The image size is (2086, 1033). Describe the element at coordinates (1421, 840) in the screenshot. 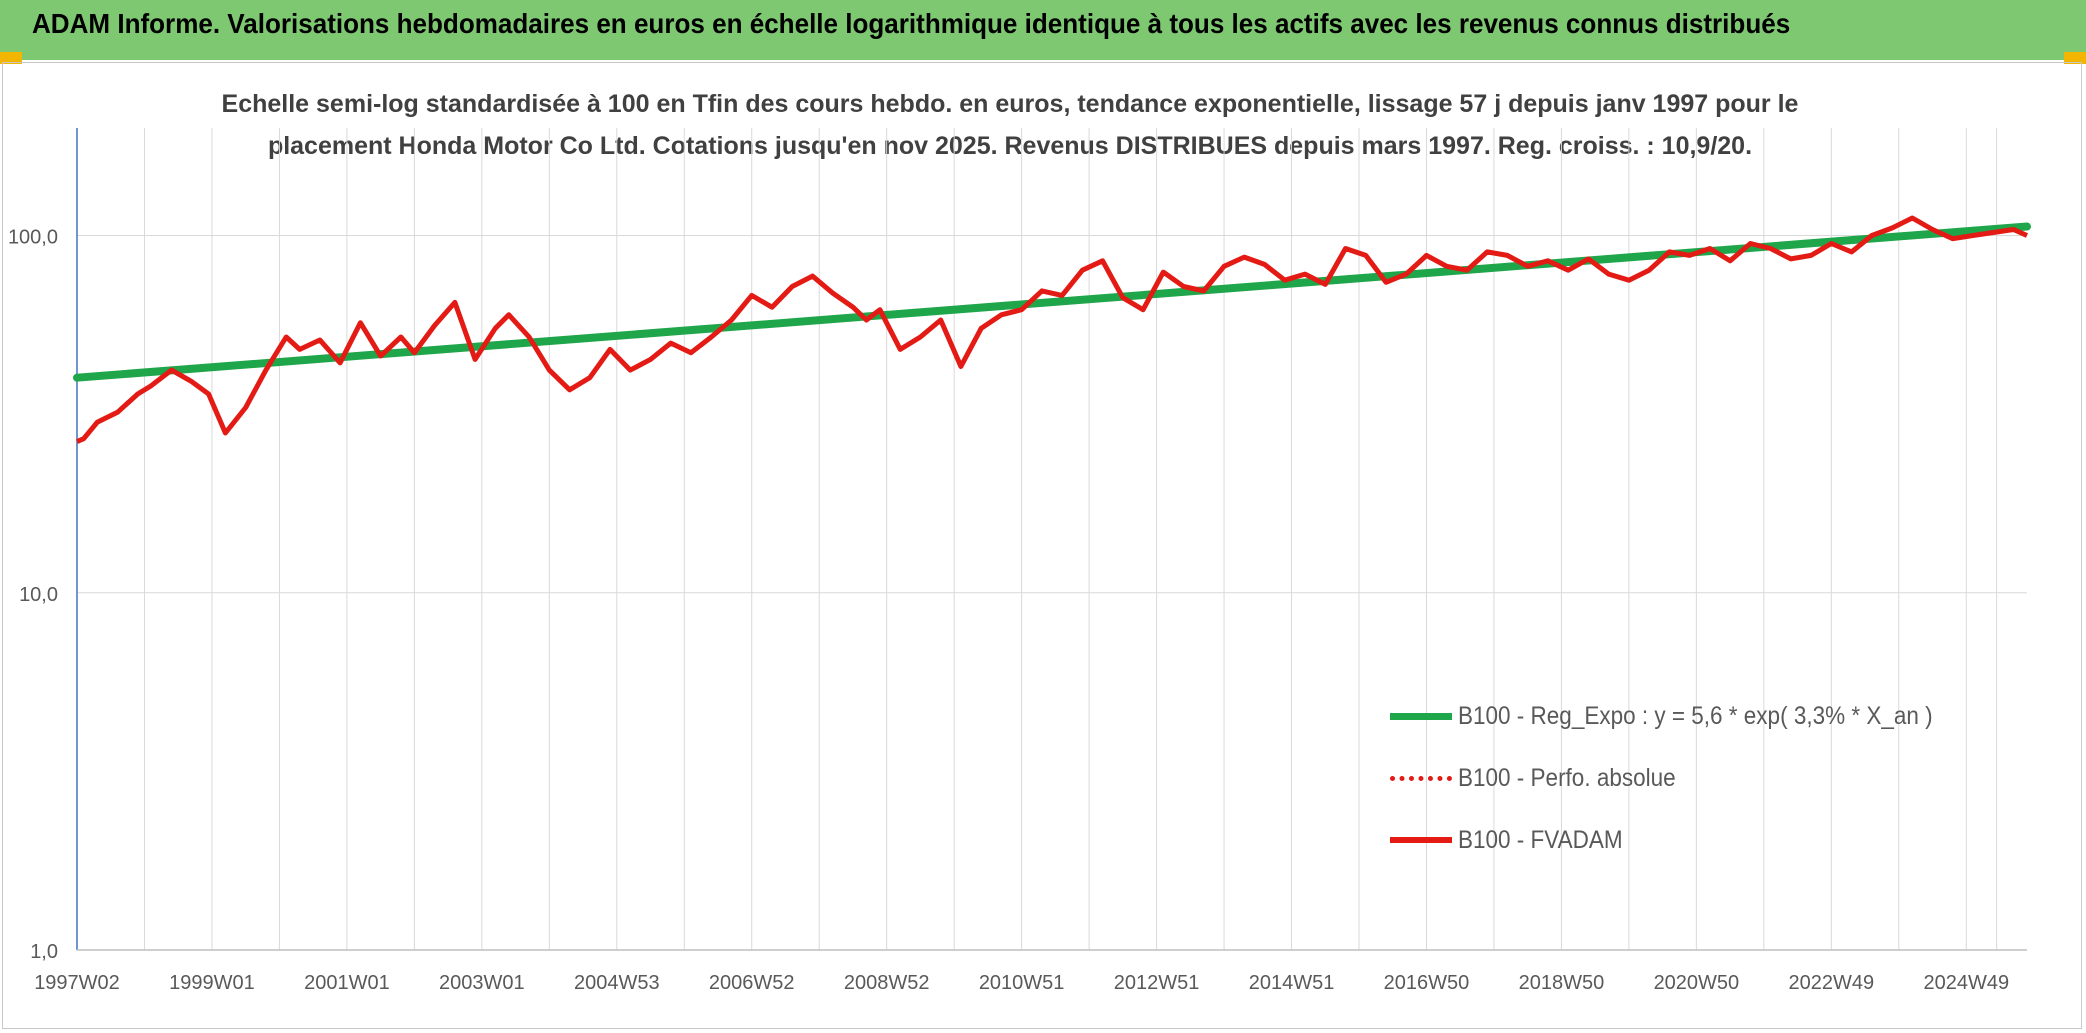

I see `legend-swatch-fvadam` at that location.